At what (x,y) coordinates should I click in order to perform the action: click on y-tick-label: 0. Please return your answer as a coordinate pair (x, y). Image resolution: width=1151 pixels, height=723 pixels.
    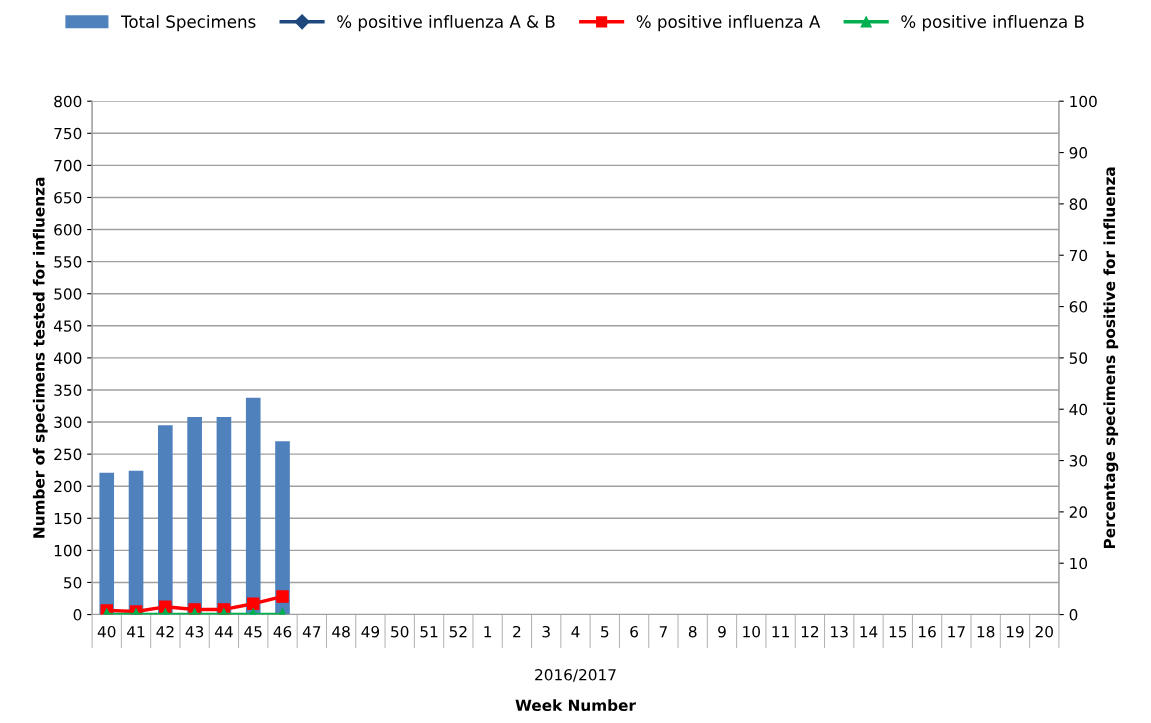
    Looking at the image, I should click on (77, 615).